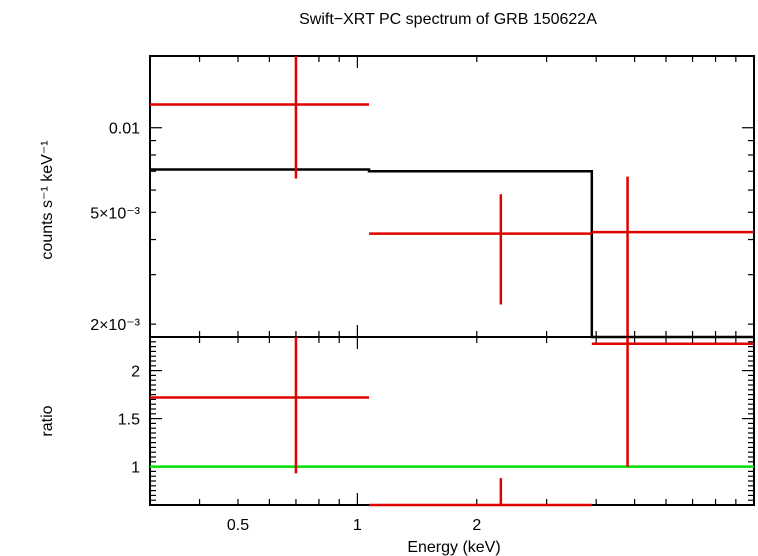  Describe the element at coordinates (135, 372) in the screenshot. I see `y-tick-label: 2` at that location.